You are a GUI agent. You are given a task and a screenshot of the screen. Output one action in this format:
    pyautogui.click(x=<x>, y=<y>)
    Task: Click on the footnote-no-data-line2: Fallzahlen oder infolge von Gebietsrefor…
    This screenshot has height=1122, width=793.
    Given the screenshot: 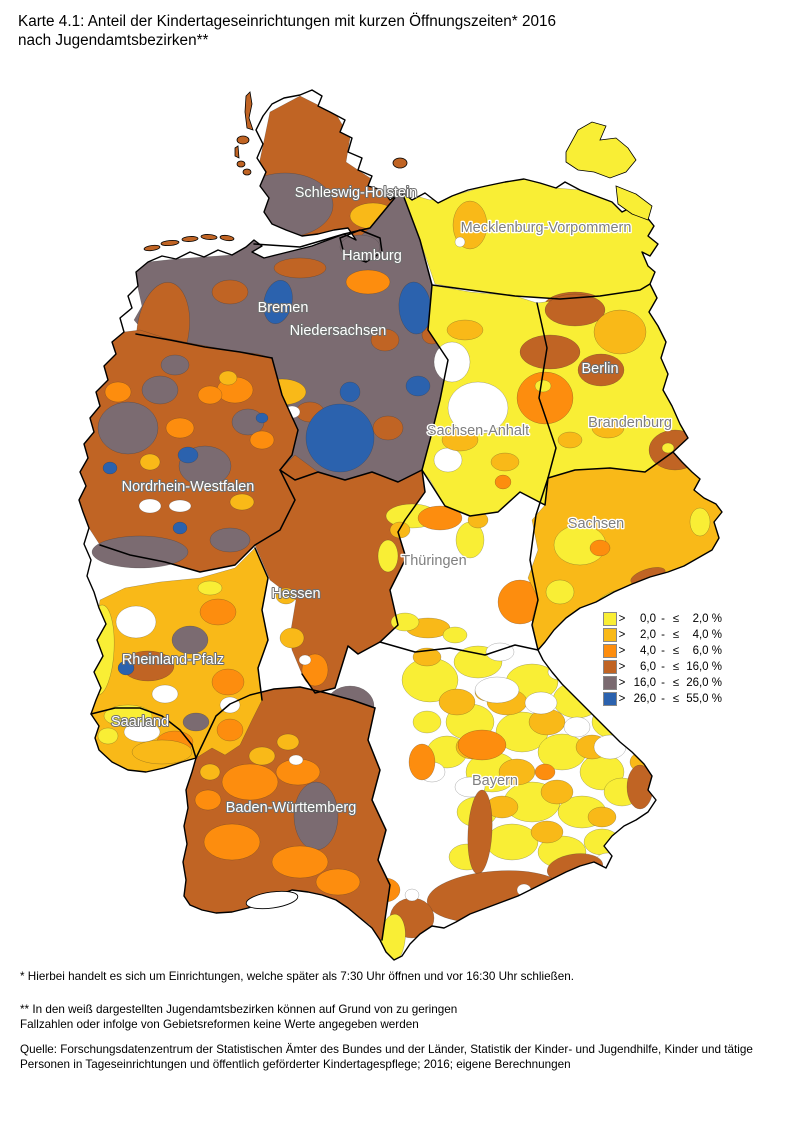 What is the action you would take?
    pyautogui.click(x=219, y=1024)
    